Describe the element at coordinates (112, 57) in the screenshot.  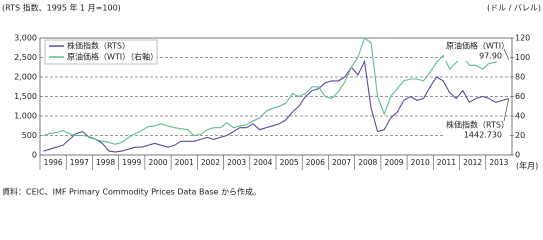
I see `legend-label: 原油価格（WTI）（右軸）` at that location.